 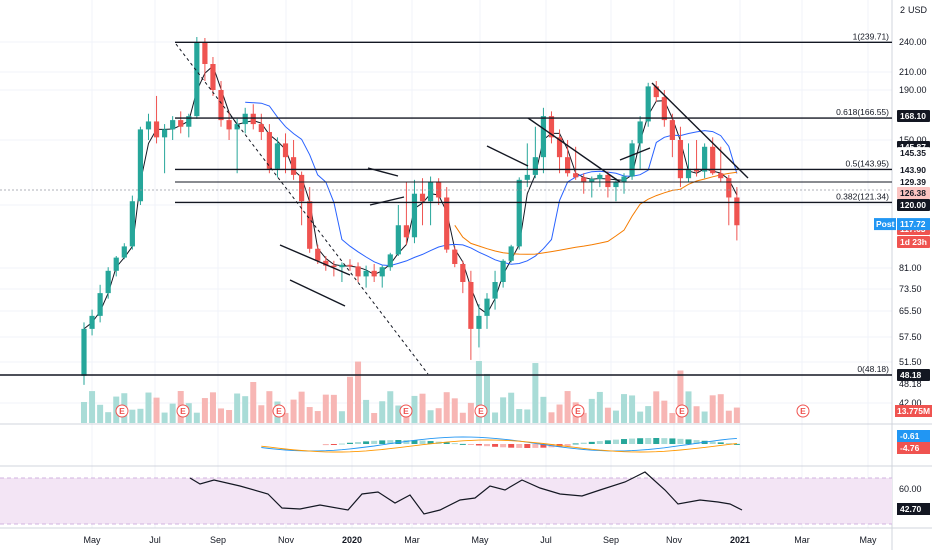 What do you see at coordinates (911, 509) in the screenshot?
I see `rsi-label-text: 42.70` at bounding box center [911, 509].